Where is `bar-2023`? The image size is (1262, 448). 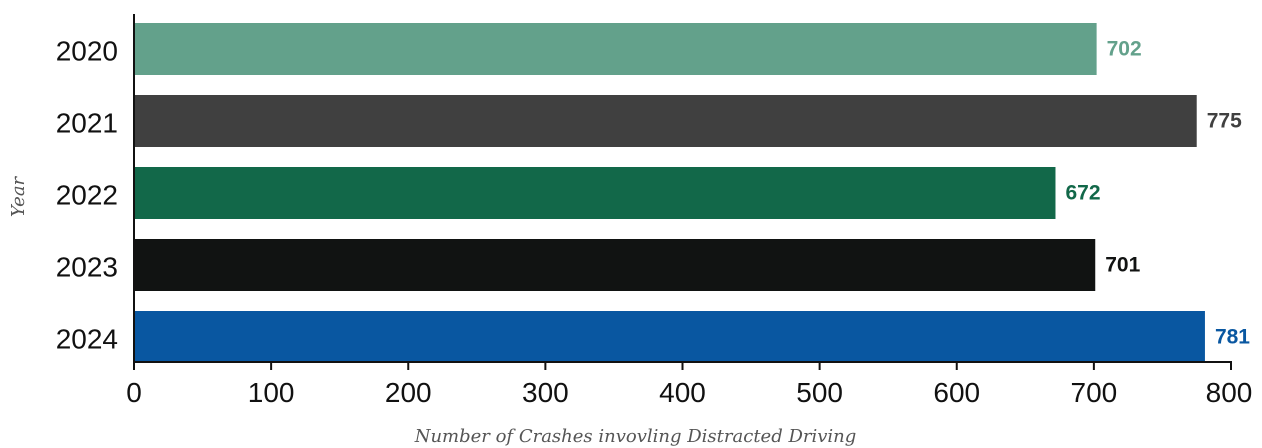 bar-2023 is located at coordinates (615, 265).